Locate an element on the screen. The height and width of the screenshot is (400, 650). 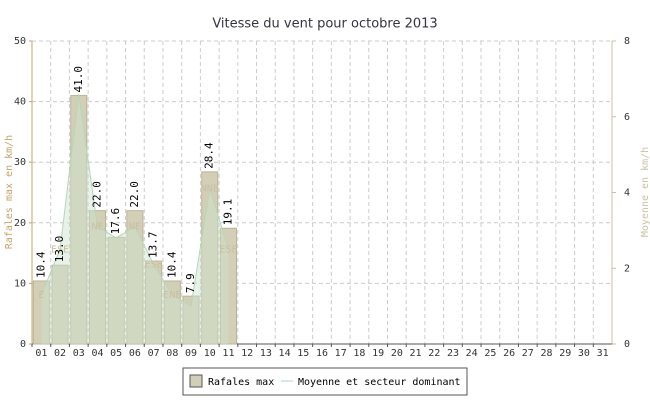
x-tick-label: 19 is located at coordinates (378, 353).